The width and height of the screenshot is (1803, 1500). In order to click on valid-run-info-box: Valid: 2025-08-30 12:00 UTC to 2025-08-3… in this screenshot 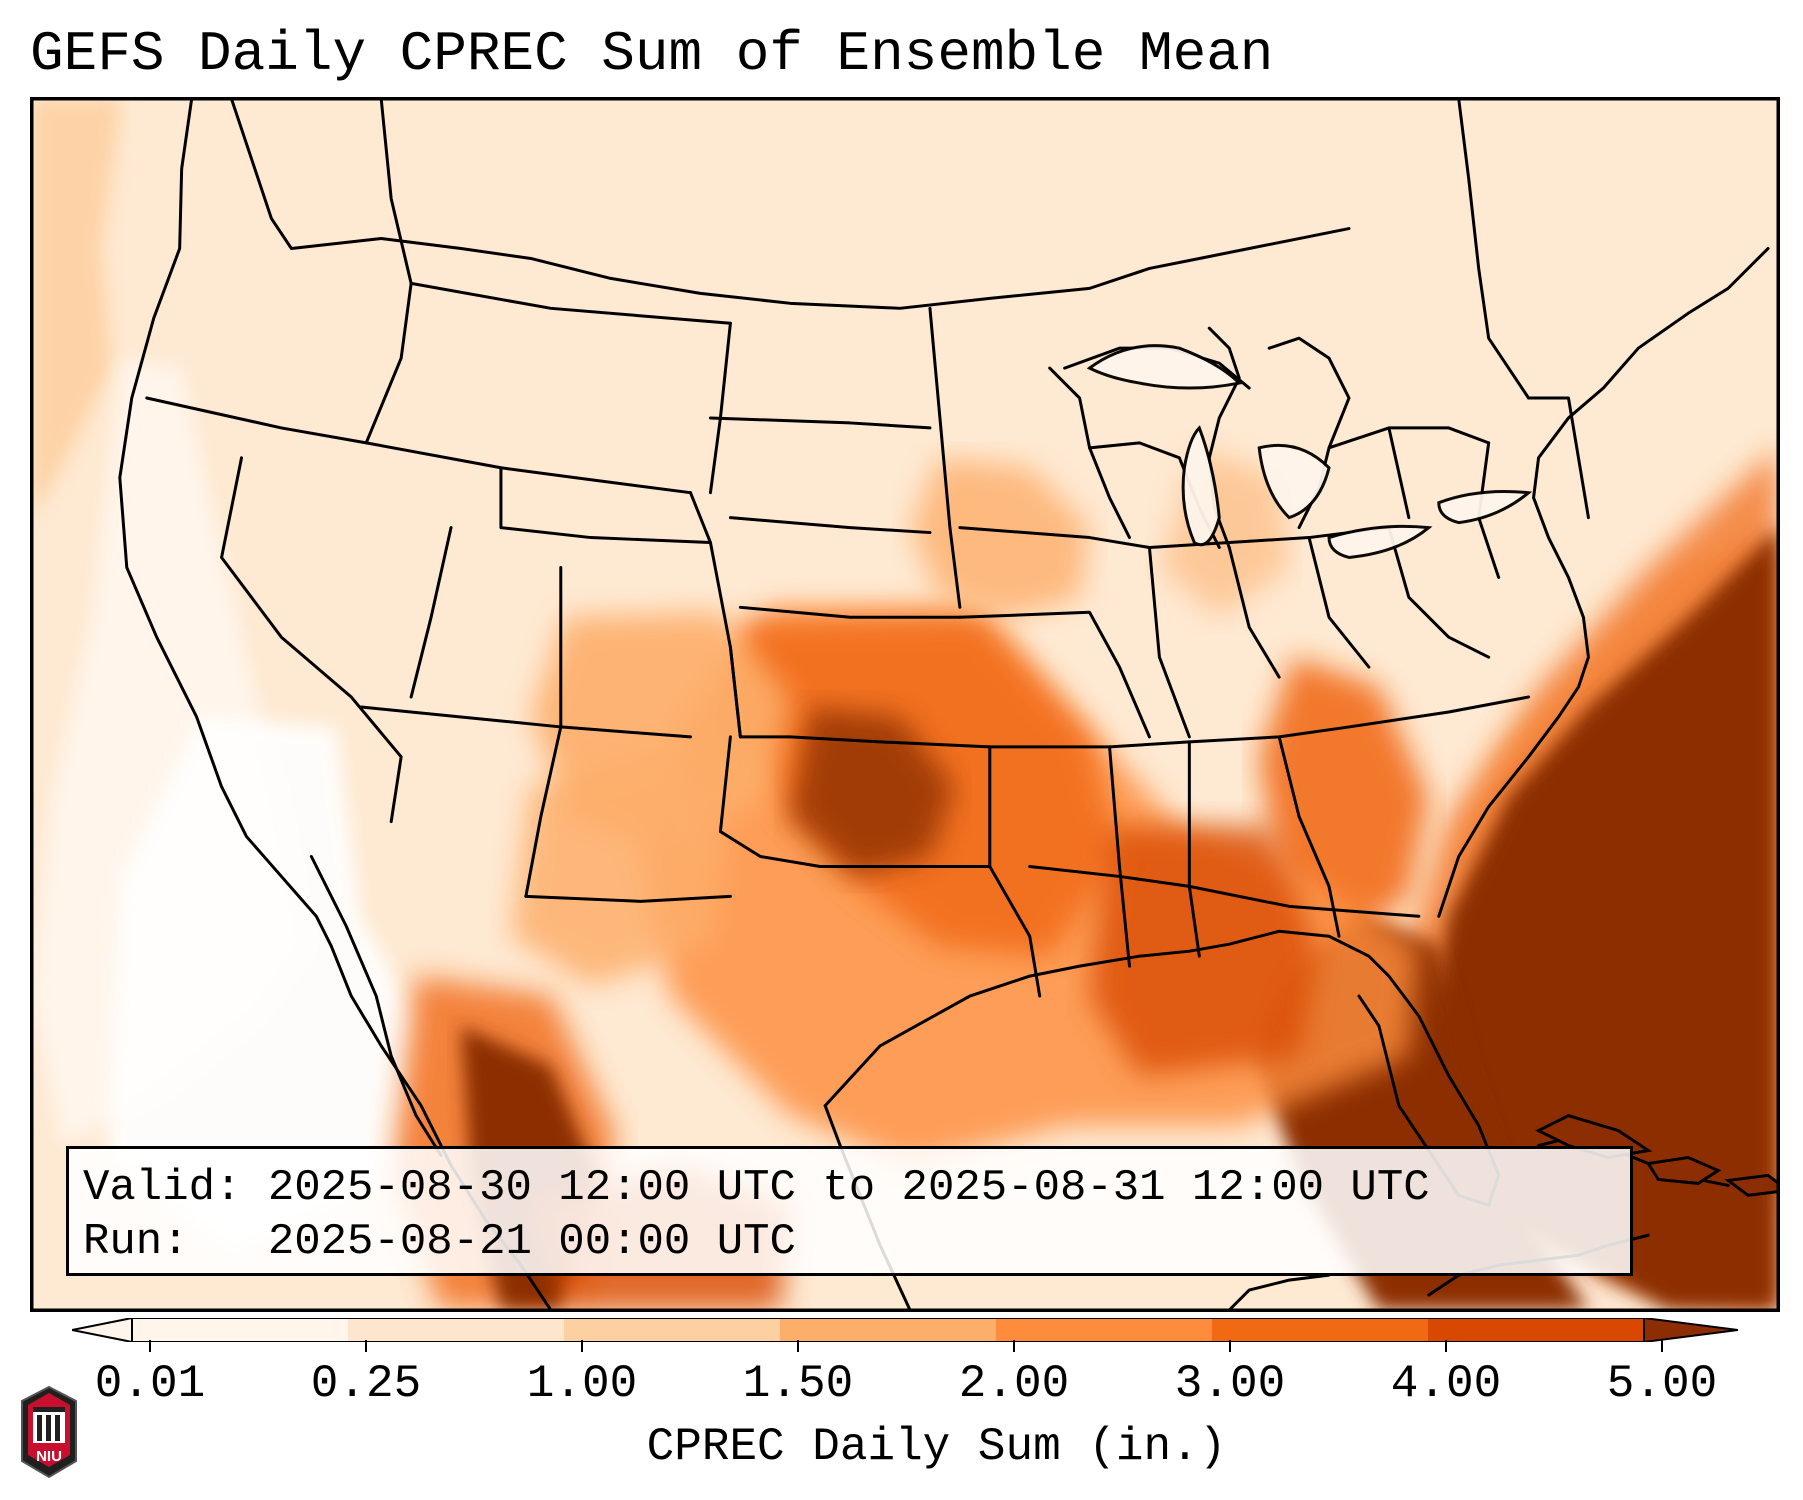, I will do `click(849, 1211)`.